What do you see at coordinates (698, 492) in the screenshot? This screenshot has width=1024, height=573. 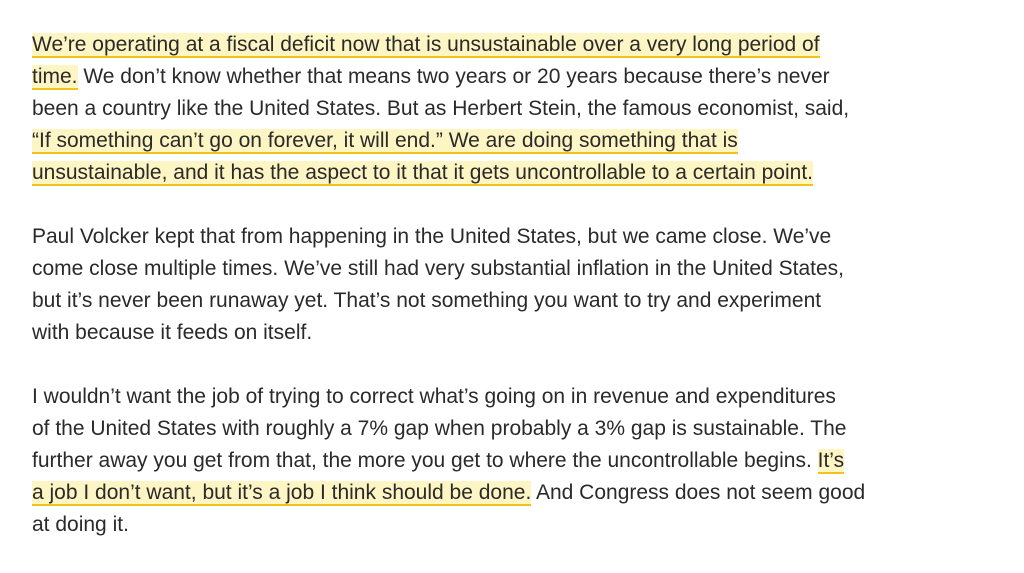 I see `text: And Congress does not seem good` at bounding box center [698, 492].